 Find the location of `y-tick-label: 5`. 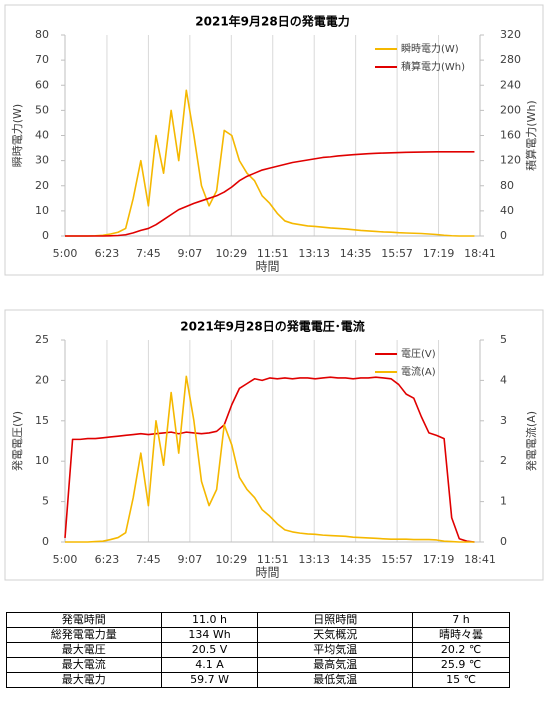

y-tick-label: 5 is located at coordinates (45, 501).